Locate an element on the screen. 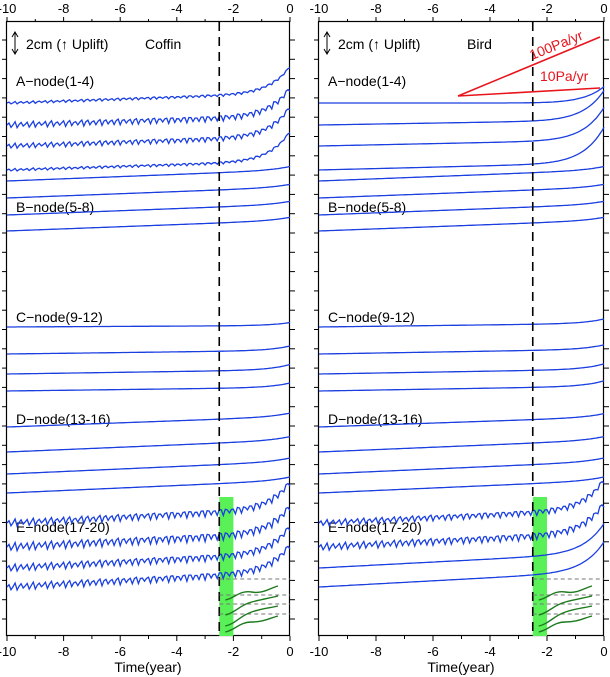 The image size is (610, 677). x-tick-label-top: -2 is located at coordinates (234, 8).